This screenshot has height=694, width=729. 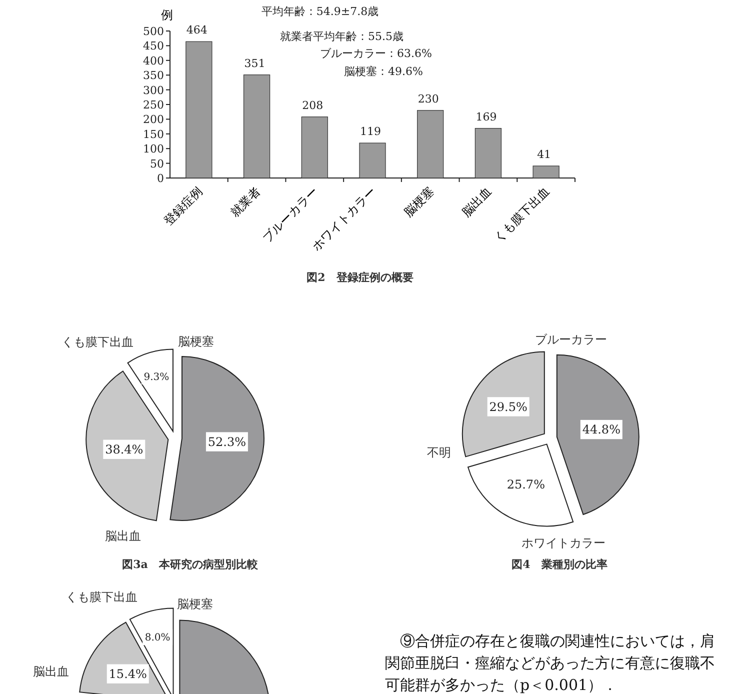 I want to click on y-tick-label: 400, so click(x=153, y=61).